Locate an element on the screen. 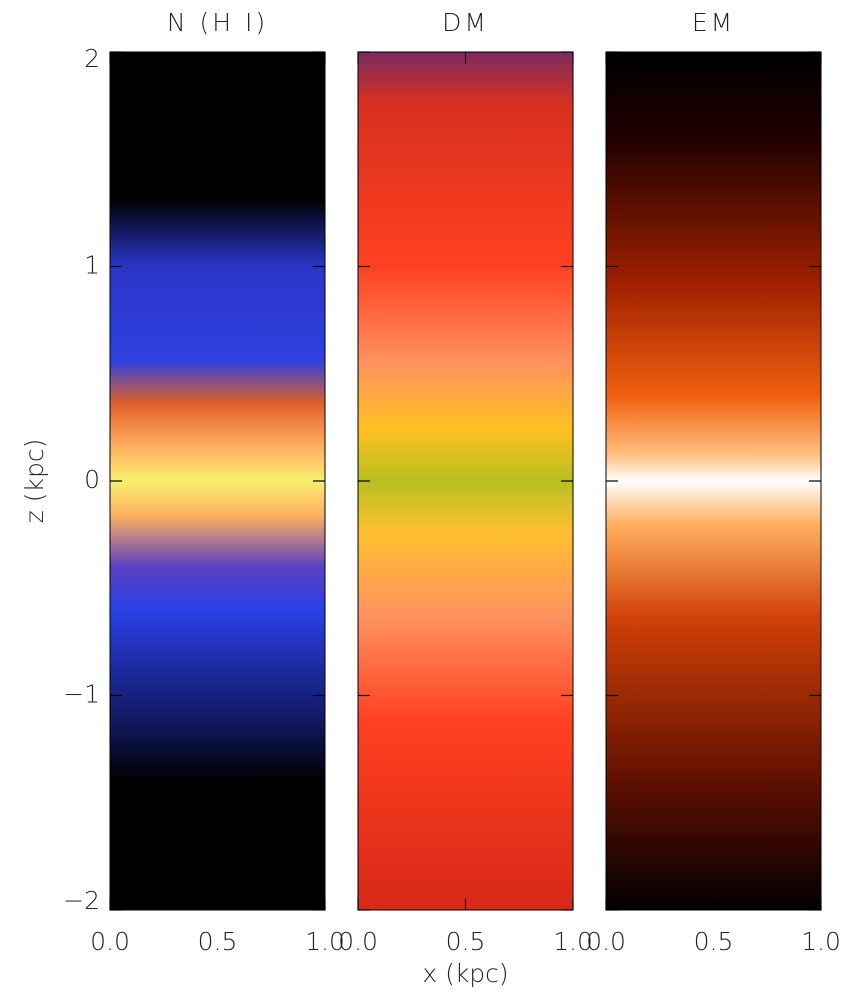 The height and width of the screenshot is (994, 845). y-tick-label: −2 is located at coordinates (81, 900).